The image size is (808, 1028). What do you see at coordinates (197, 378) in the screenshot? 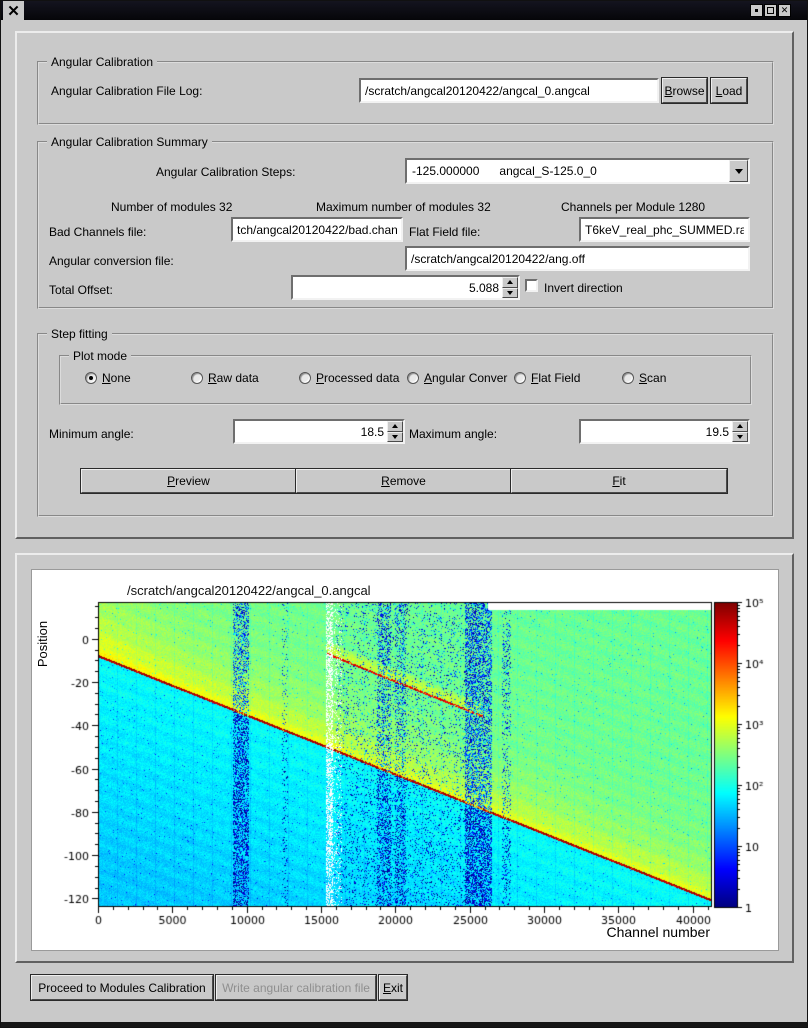
I see `radio-raw-data-icon` at bounding box center [197, 378].